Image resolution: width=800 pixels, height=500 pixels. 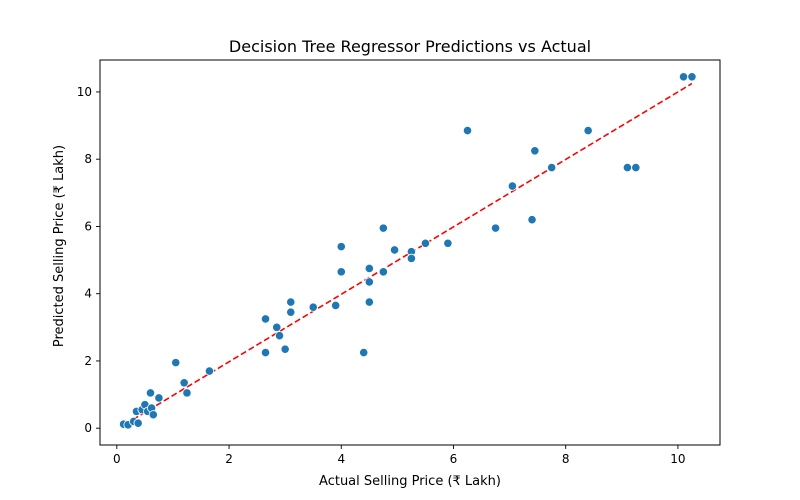 I want to click on y-tick-label: 2, so click(x=88, y=361).